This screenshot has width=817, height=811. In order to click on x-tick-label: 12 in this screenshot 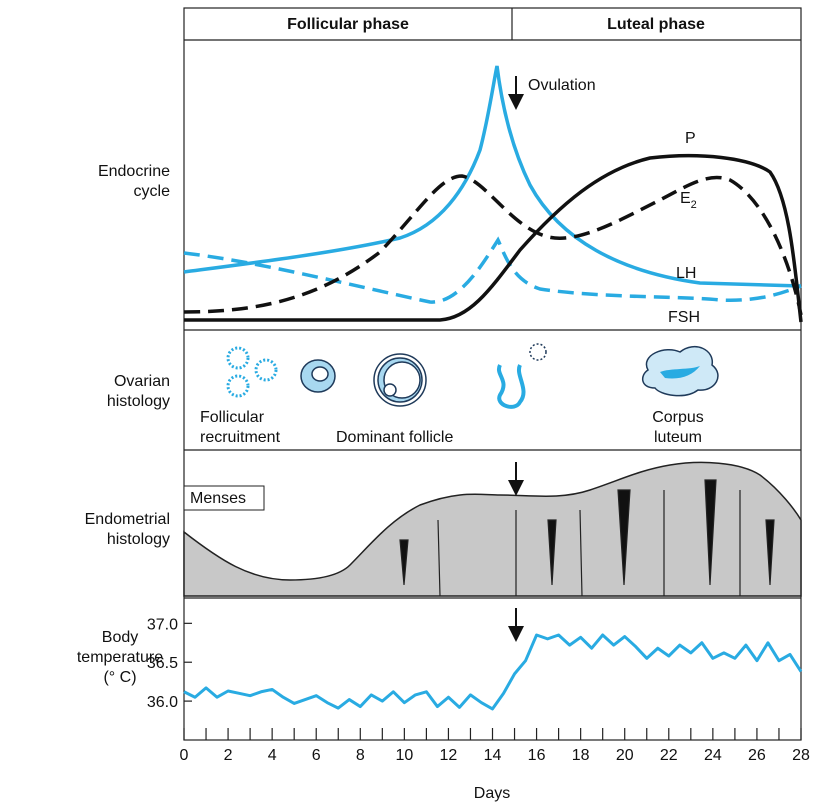, I will do `click(449, 755)`.